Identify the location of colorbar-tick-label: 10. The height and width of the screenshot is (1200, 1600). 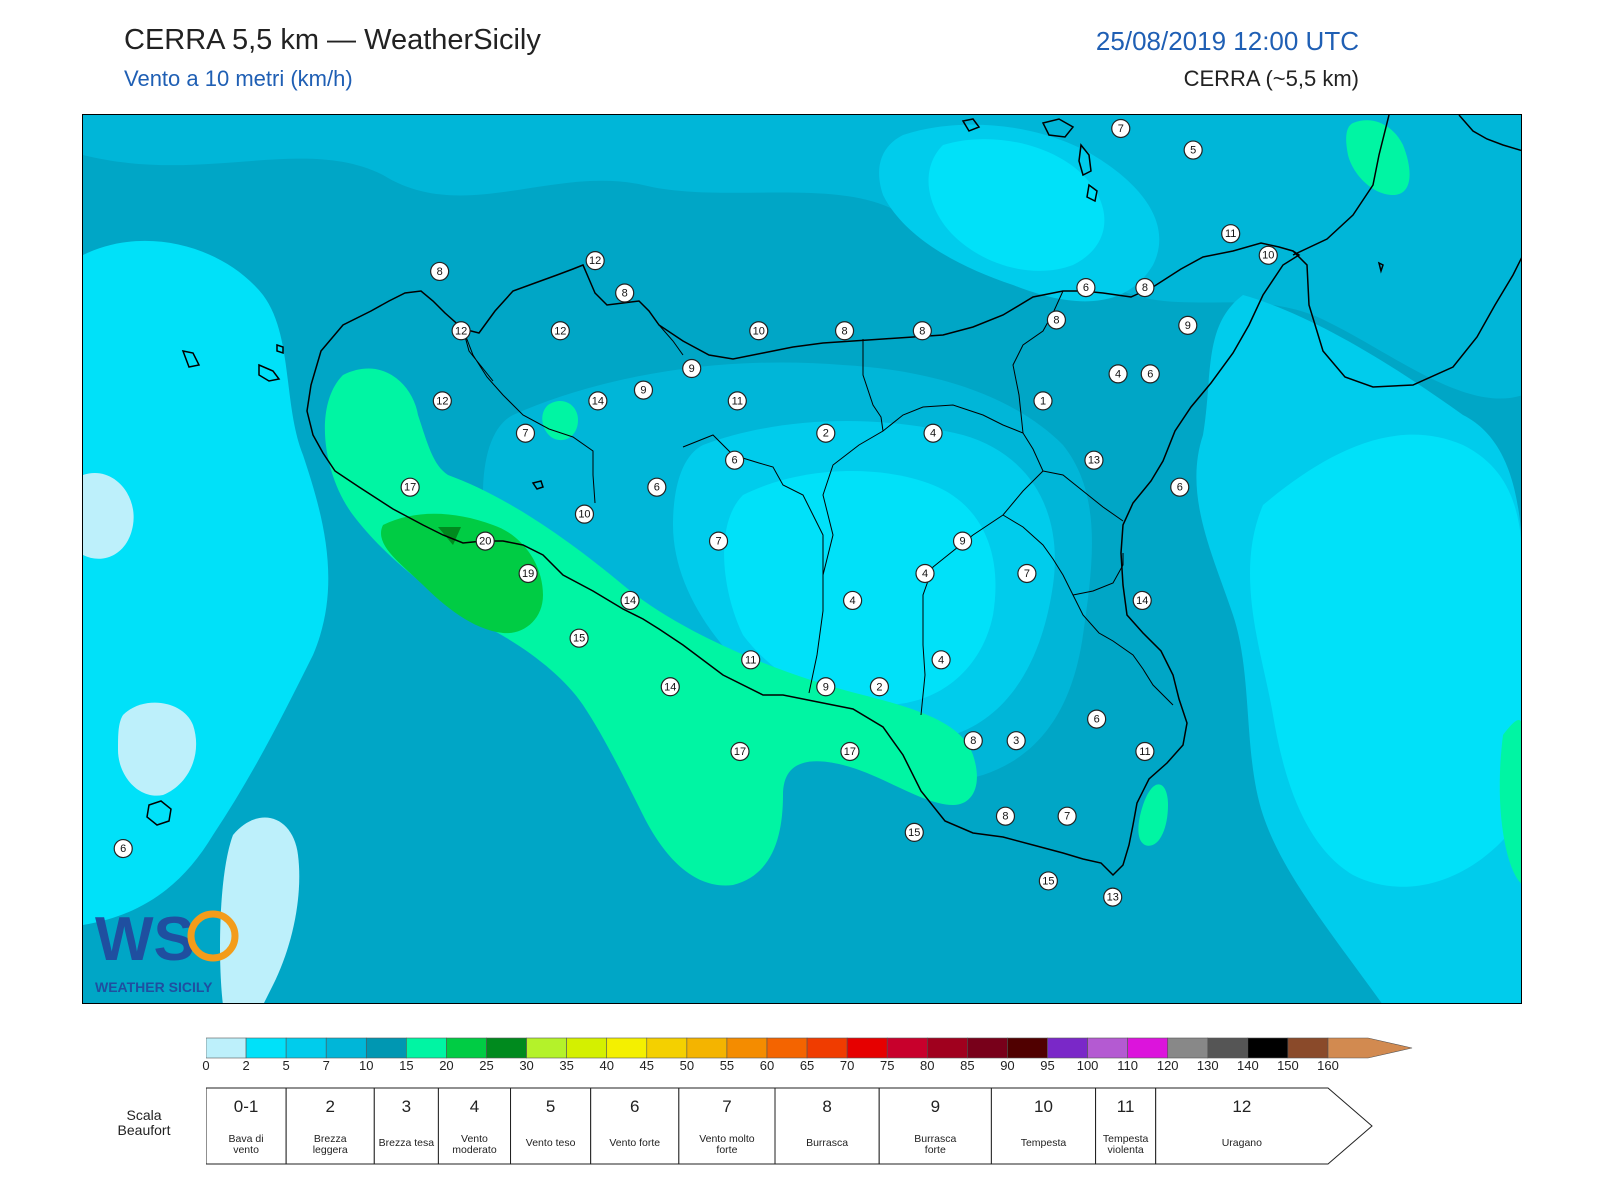
(366, 1065).